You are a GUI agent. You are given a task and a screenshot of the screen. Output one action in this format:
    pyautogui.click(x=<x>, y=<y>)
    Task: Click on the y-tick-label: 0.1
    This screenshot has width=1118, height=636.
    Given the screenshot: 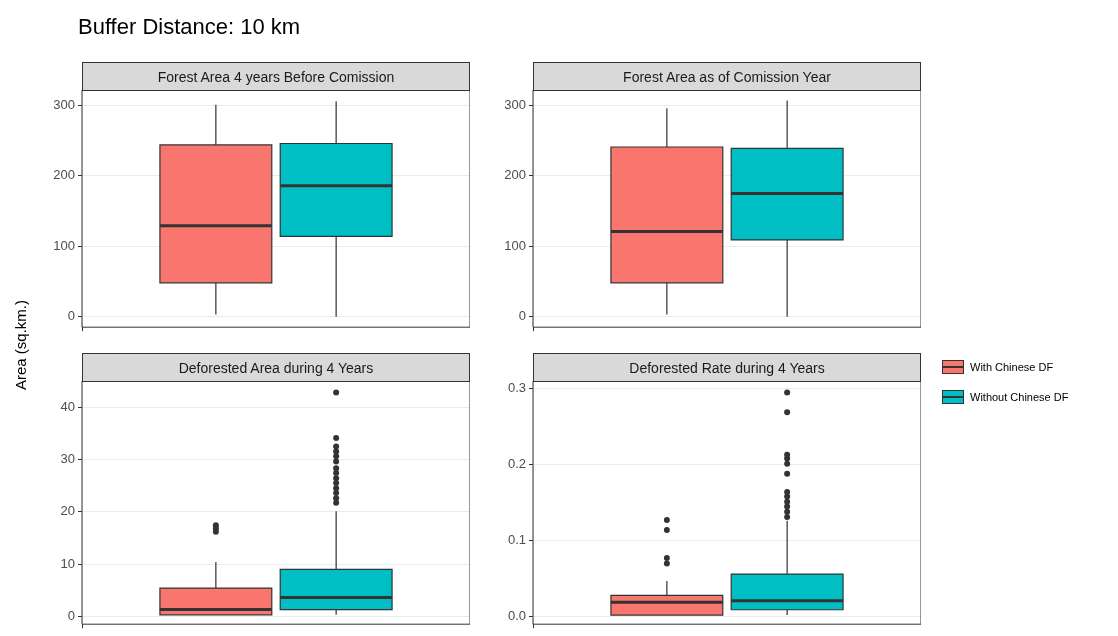 What is the action you would take?
    pyautogui.click(x=516, y=540)
    